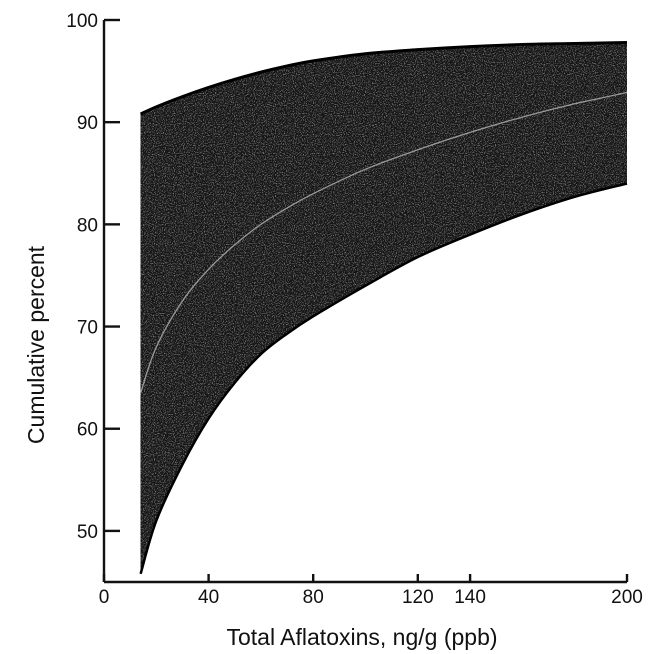  What do you see at coordinates (361, 637) in the screenshot?
I see `x-axis-title: Total Aflatoxins, ng/g (ppb)` at bounding box center [361, 637].